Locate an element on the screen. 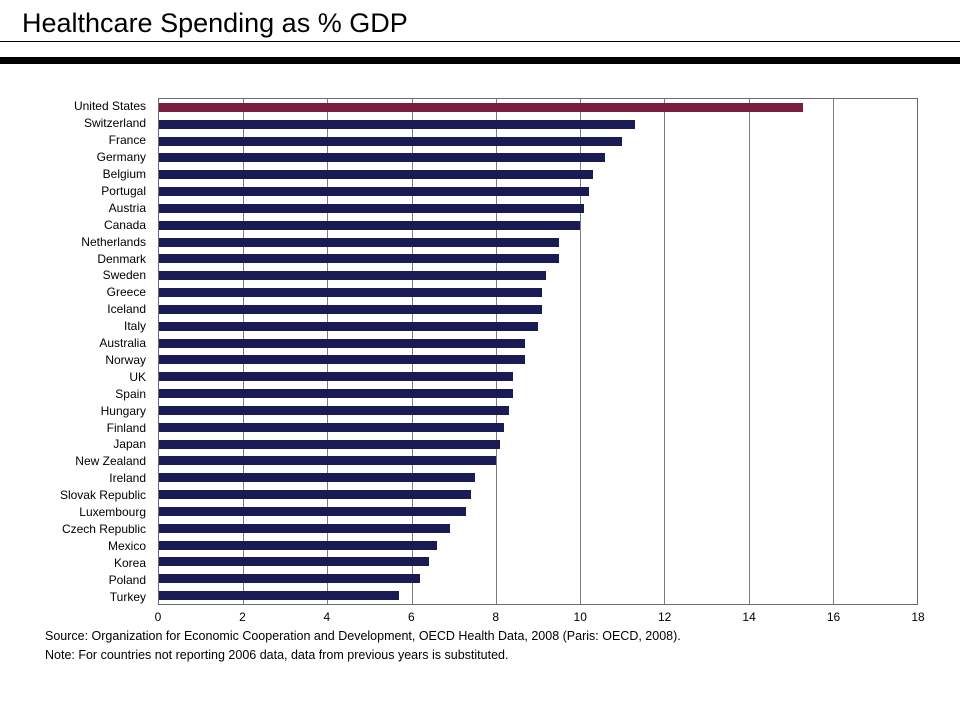 The height and width of the screenshot is (720, 960). country-label-belgium: Belgium is located at coordinates (124, 174).